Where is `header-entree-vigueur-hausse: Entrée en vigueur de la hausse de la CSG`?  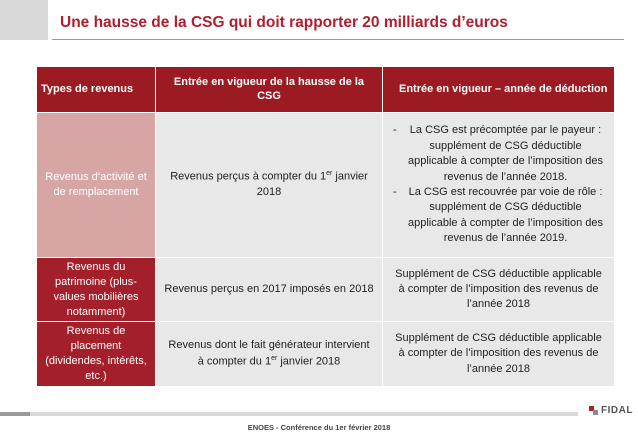 header-entree-vigueur-hausse: Entrée en vigueur de la hausse de la CSG is located at coordinates (269, 89).